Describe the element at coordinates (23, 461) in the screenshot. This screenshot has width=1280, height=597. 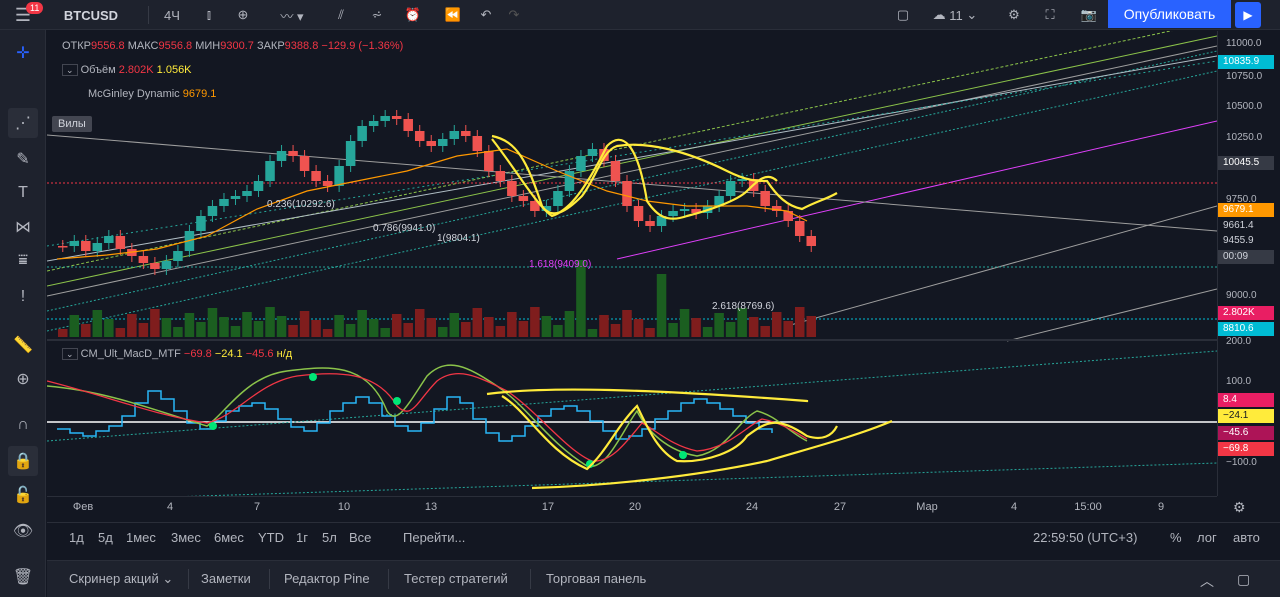
I see `lock-drawing-icon: 🔒` at that location.